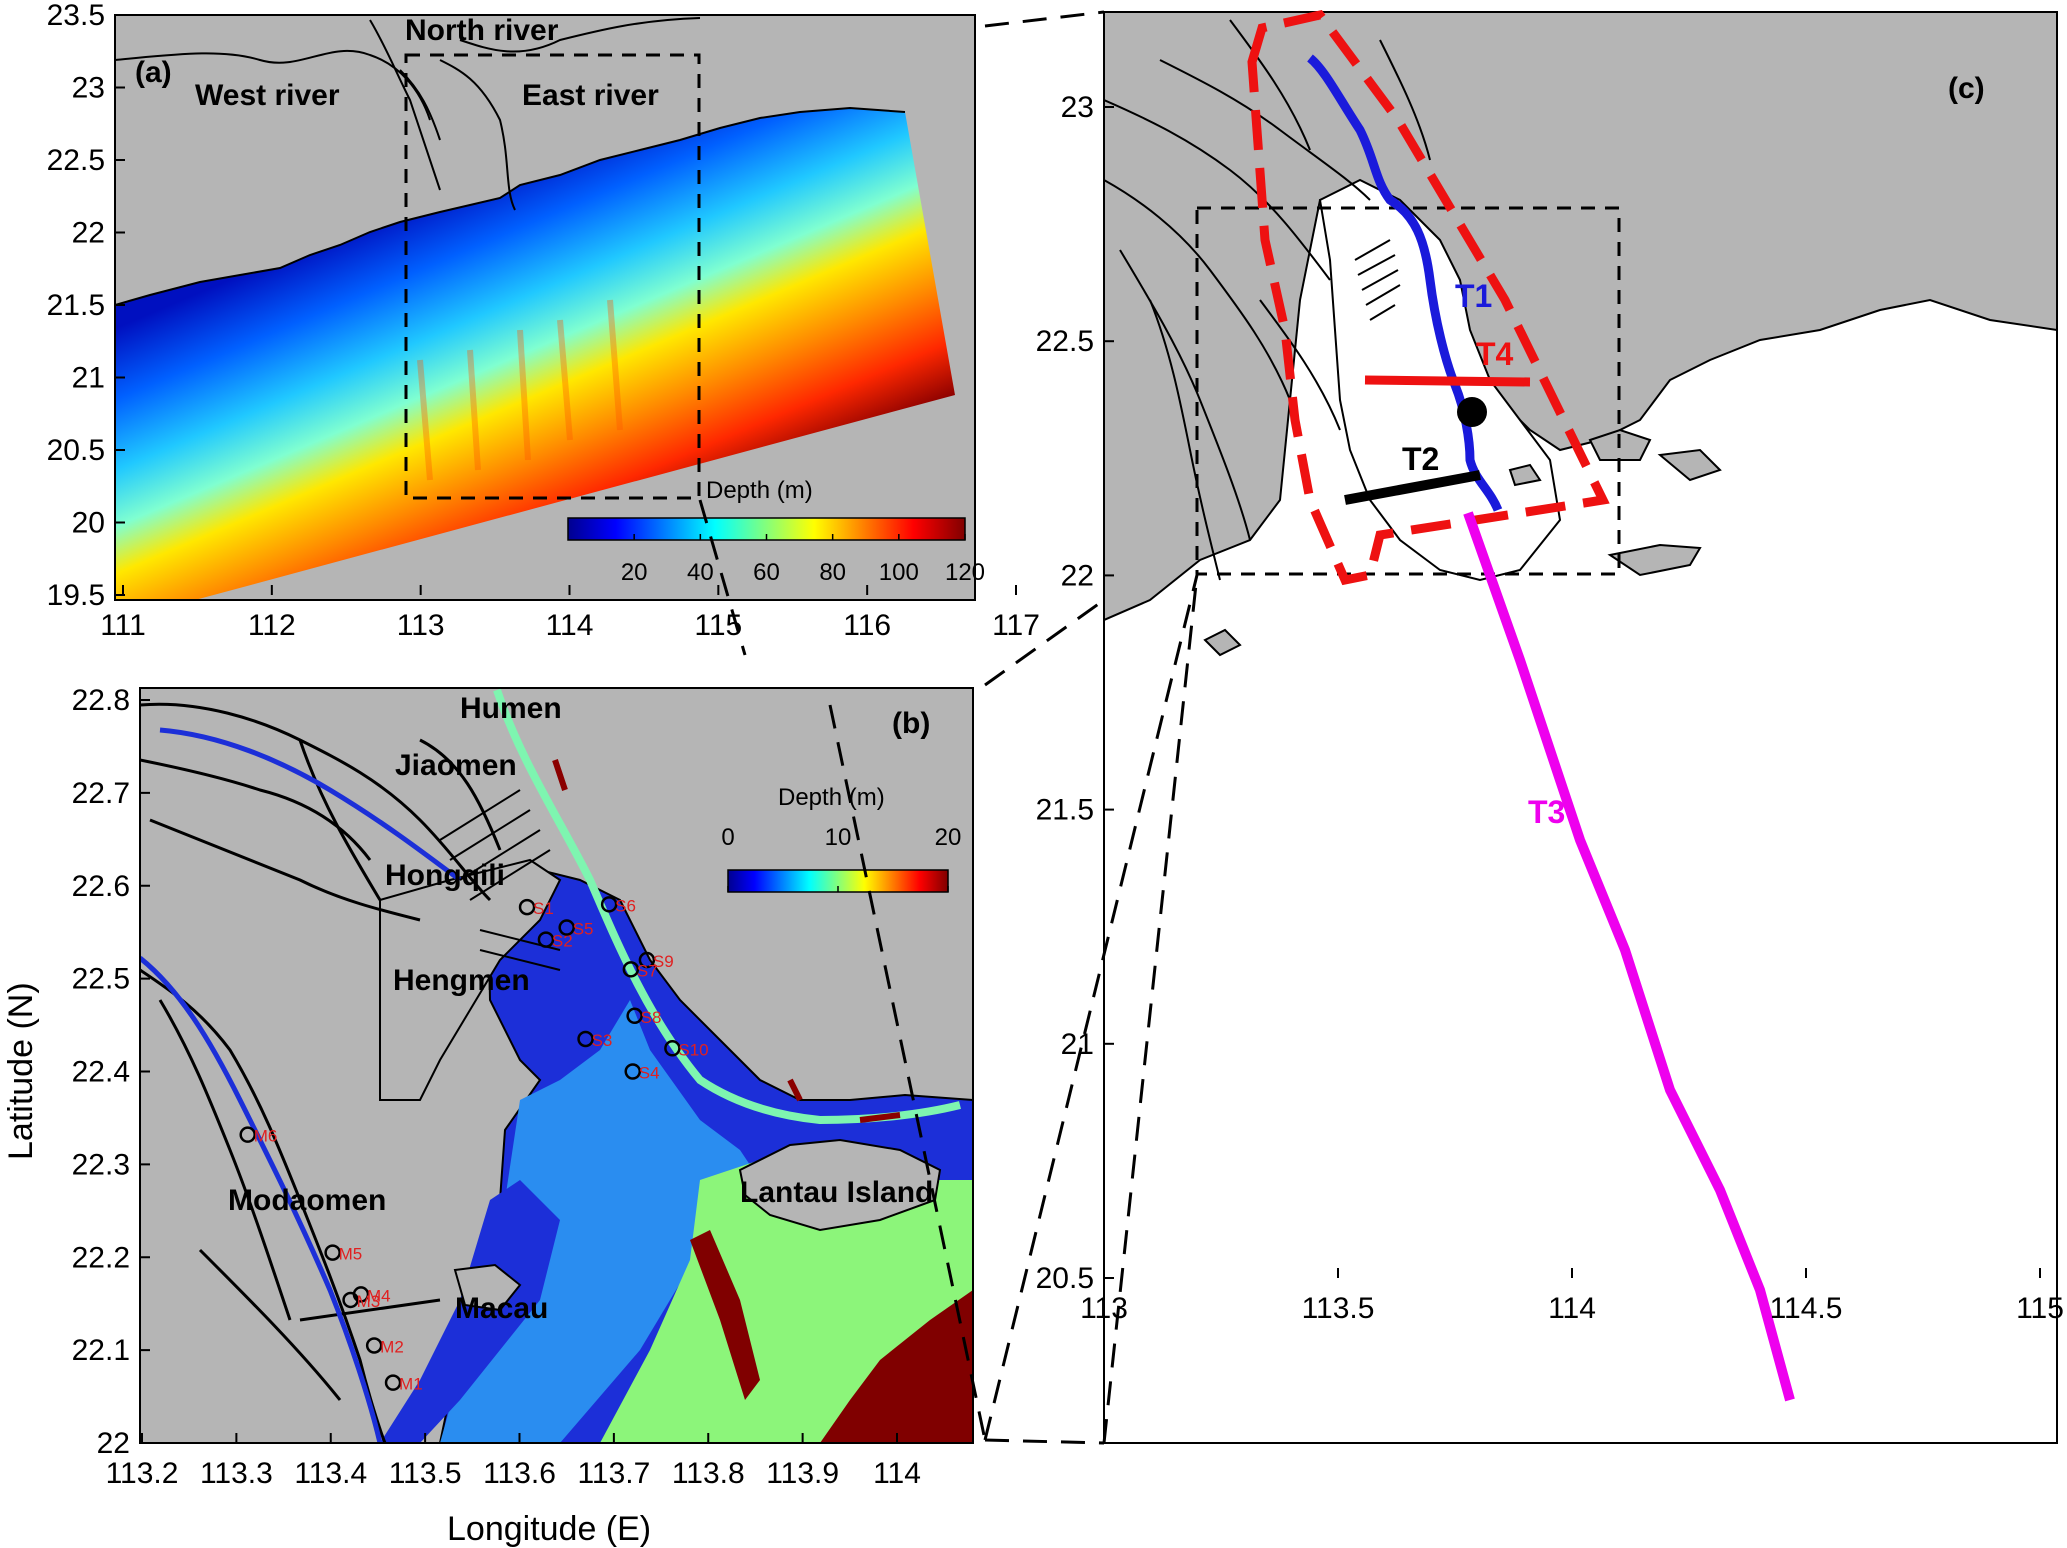  Describe the element at coordinates (267, 95) in the screenshot. I see `west-river-label: West river` at that location.